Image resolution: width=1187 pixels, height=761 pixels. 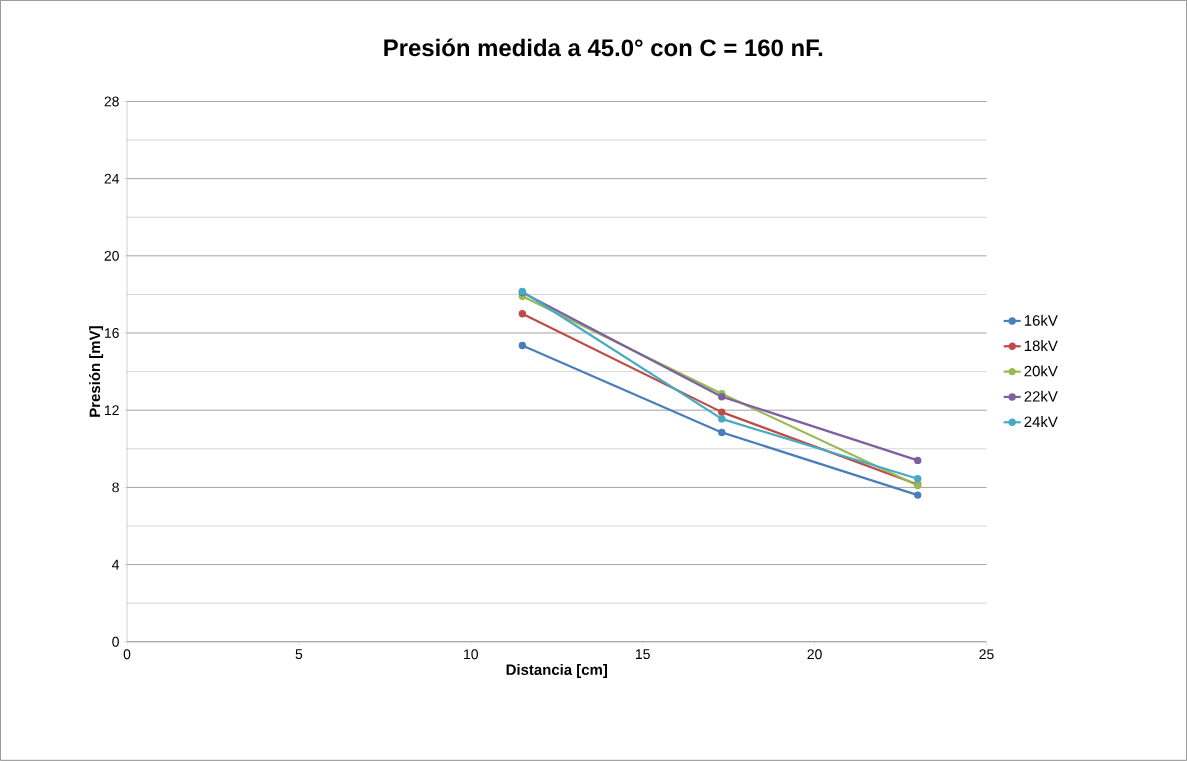 What do you see at coordinates (603, 47) in the screenshot?
I see `chart-title: Presión medida a 45.0° con C = 160 nF.` at bounding box center [603, 47].